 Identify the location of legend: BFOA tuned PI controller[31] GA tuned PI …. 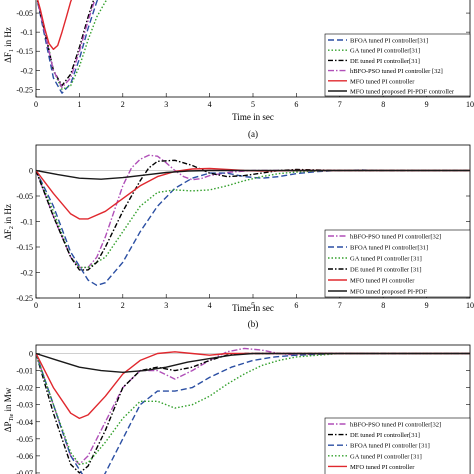
(397, 65).